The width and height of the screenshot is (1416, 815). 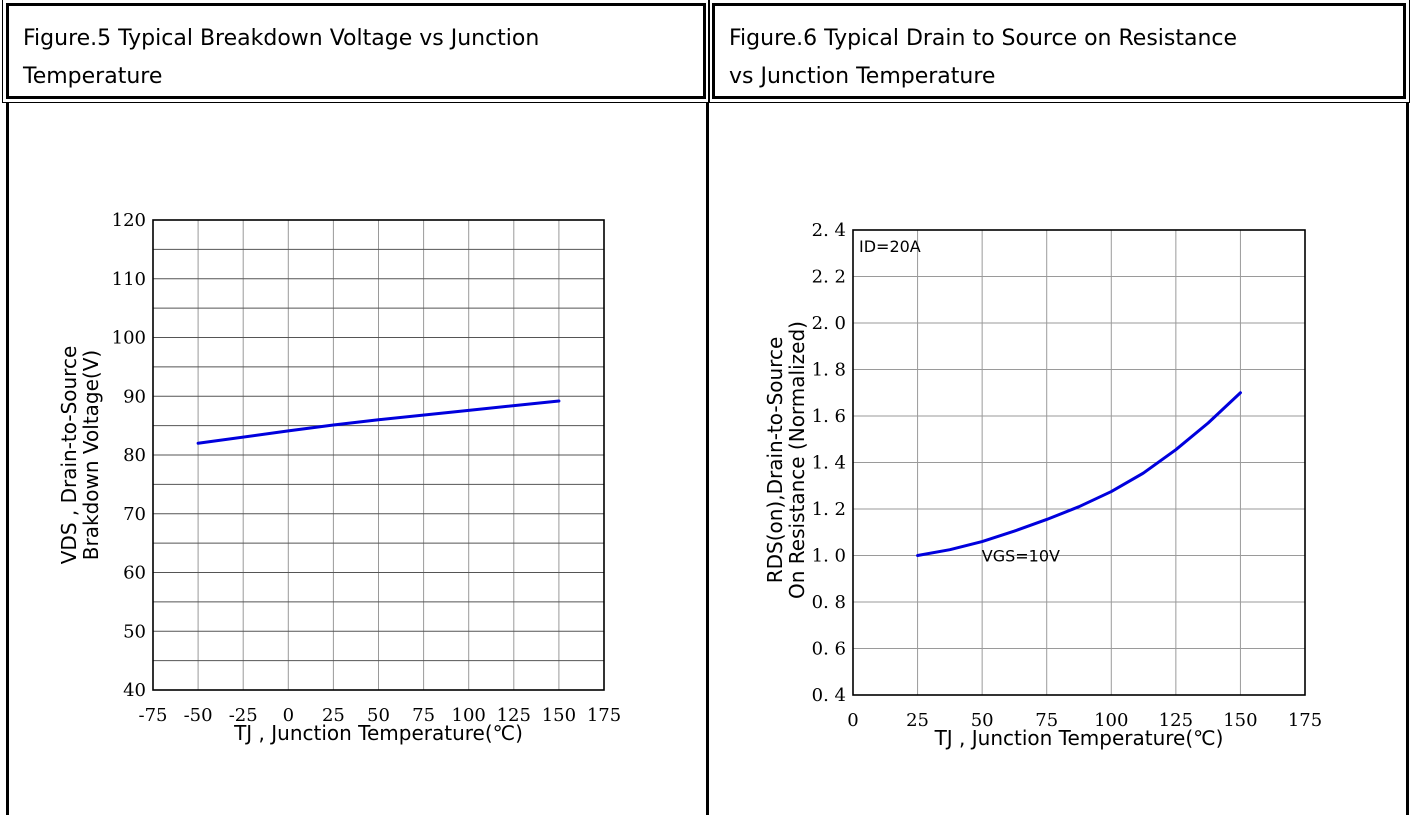 What do you see at coordinates (134, 514) in the screenshot?
I see `y-tick-label: 70` at bounding box center [134, 514].